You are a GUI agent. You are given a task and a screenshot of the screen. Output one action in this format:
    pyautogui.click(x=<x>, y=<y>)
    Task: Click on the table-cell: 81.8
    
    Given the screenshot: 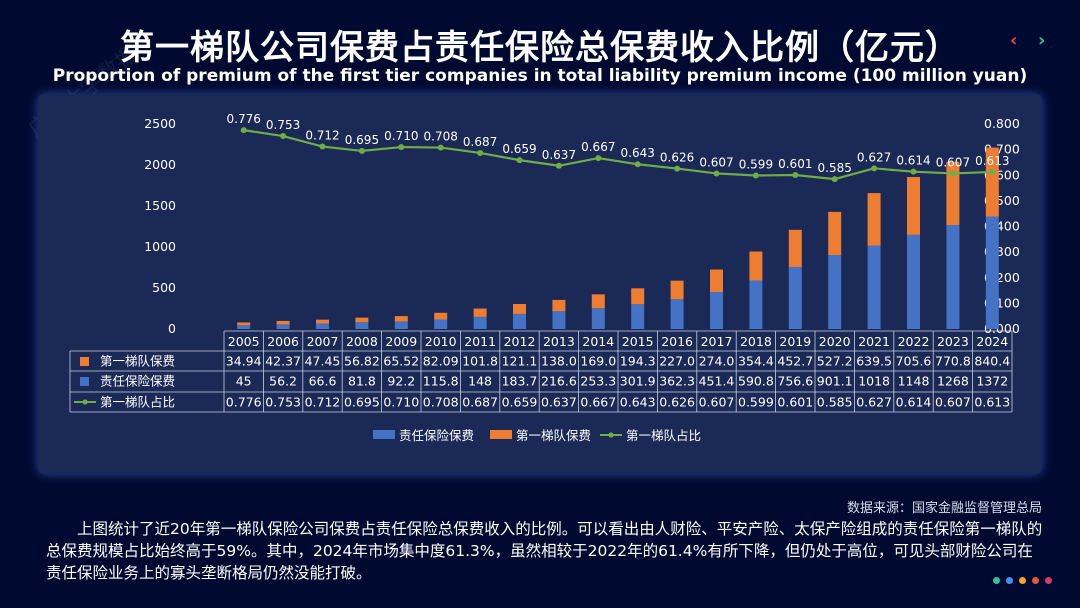 What is the action you would take?
    pyautogui.click(x=362, y=381)
    